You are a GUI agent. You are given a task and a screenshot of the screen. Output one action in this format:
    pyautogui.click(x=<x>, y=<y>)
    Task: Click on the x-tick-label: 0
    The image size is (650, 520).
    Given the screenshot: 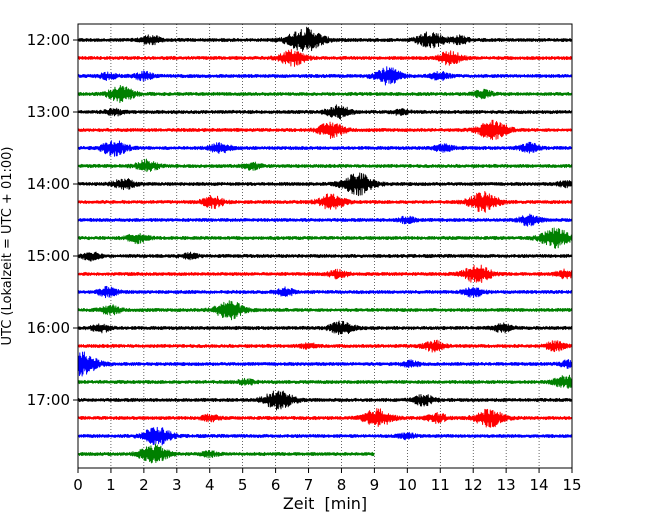 What is the action you would take?
    pyautogui.click(x=78, y=485)
    